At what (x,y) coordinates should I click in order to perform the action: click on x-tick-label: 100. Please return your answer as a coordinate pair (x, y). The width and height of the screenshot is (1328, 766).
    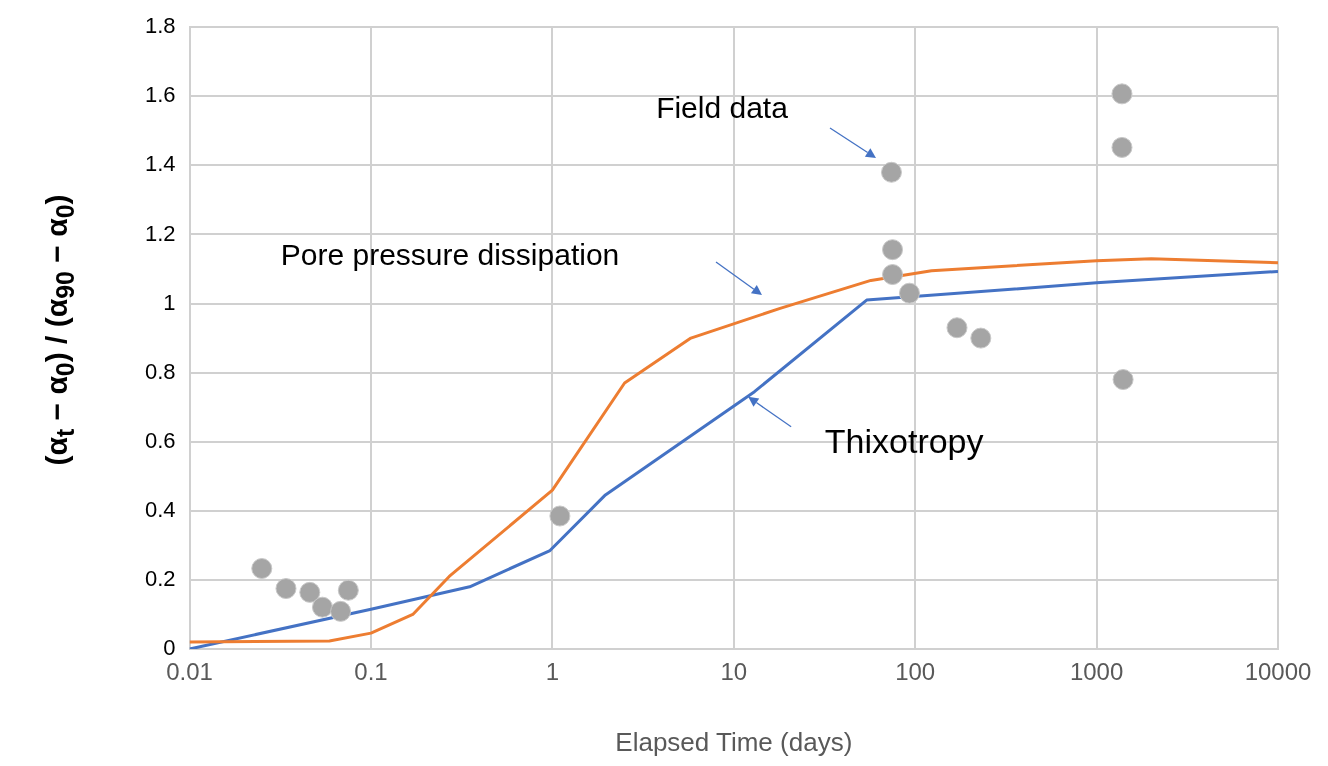
    Looking at the image, I should click on (915, 672).